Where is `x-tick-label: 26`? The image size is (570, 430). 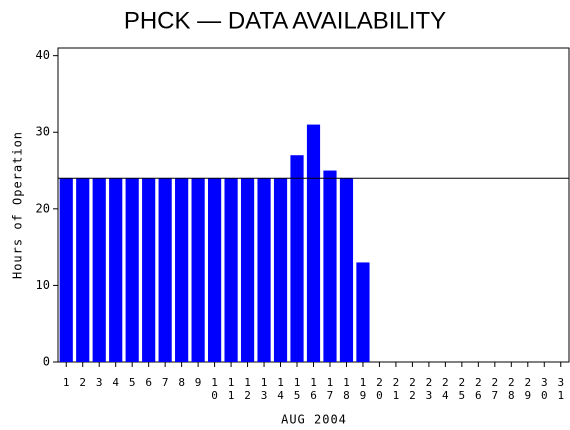 x-tick-label: 26 is located at coordinates (478, 389).